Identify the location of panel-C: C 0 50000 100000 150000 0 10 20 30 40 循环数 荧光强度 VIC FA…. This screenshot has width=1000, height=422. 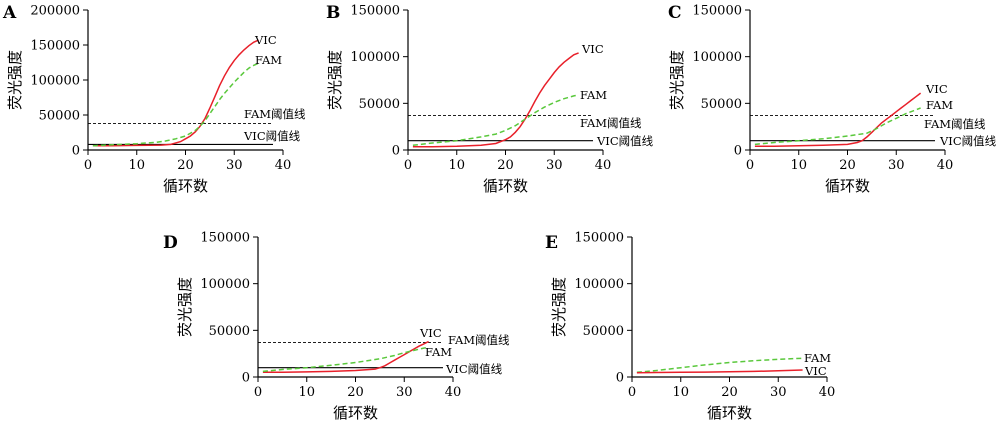
(832, 99).